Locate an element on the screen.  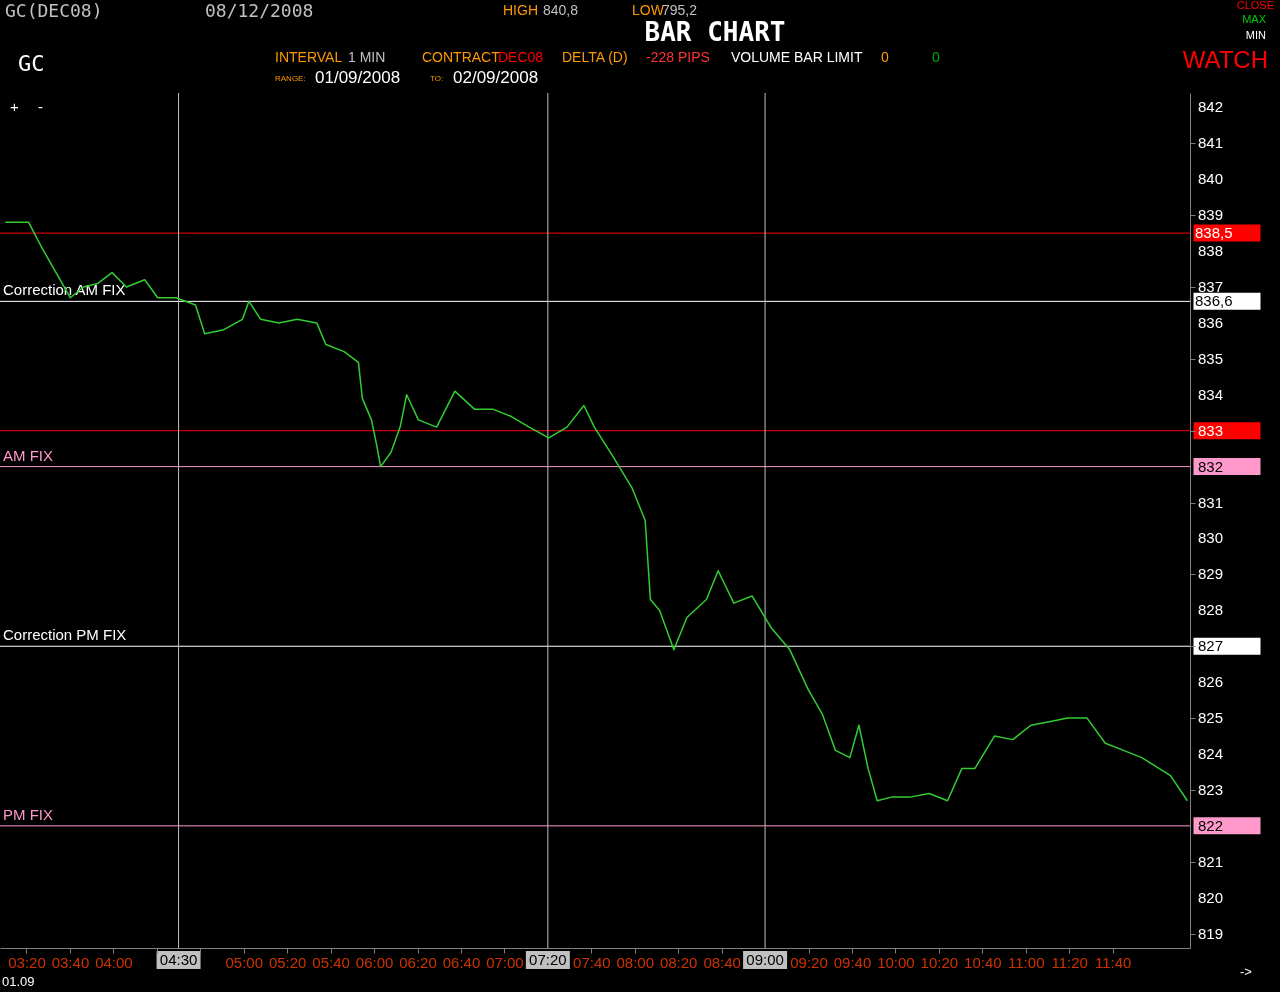
y-tick-label: 833 is located at coordinates (1211, 430).